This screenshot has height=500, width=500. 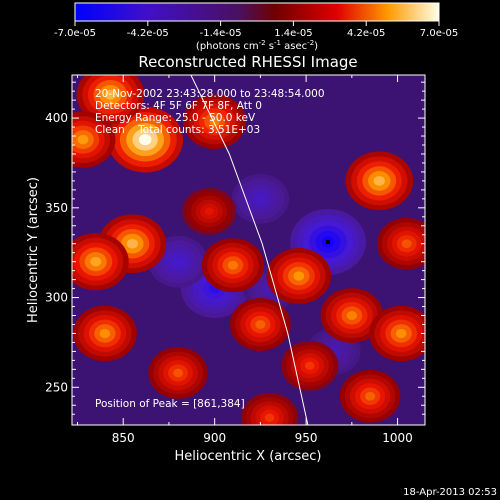 I want to click on annotation-detectors: Detectors: 4F 5F 6F 7F 8F, Att 0, so click(x=178, y=106).